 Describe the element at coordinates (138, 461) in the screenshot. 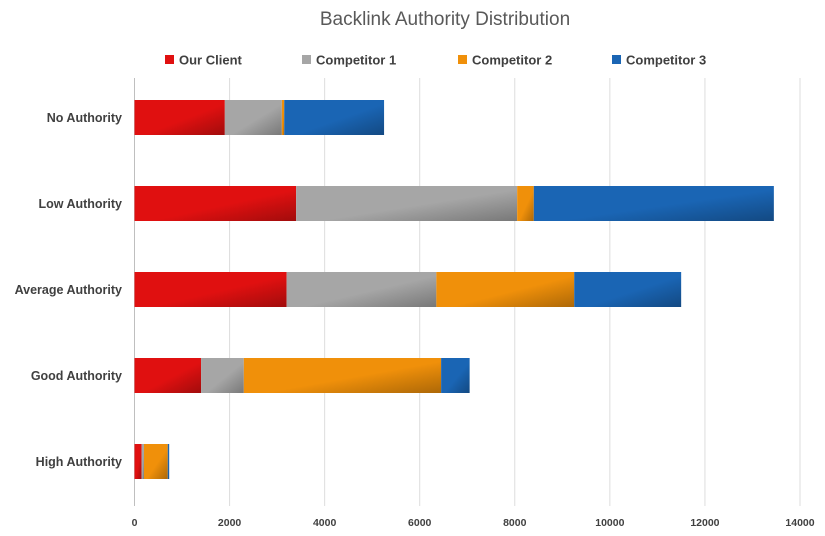

I see `bar-high-authority-our-client` at that location.